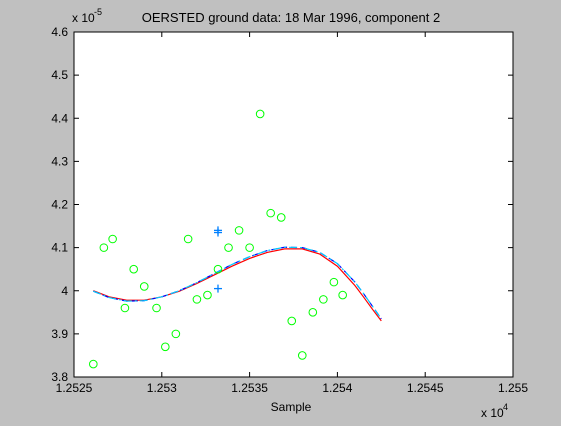 Image resolution: width=561 pixels, height=426 pixels. What do you see at coordinates (59, 32) in the screenshot?
I see `y-tick-label: 4.6` at bounding box center [59, 32].